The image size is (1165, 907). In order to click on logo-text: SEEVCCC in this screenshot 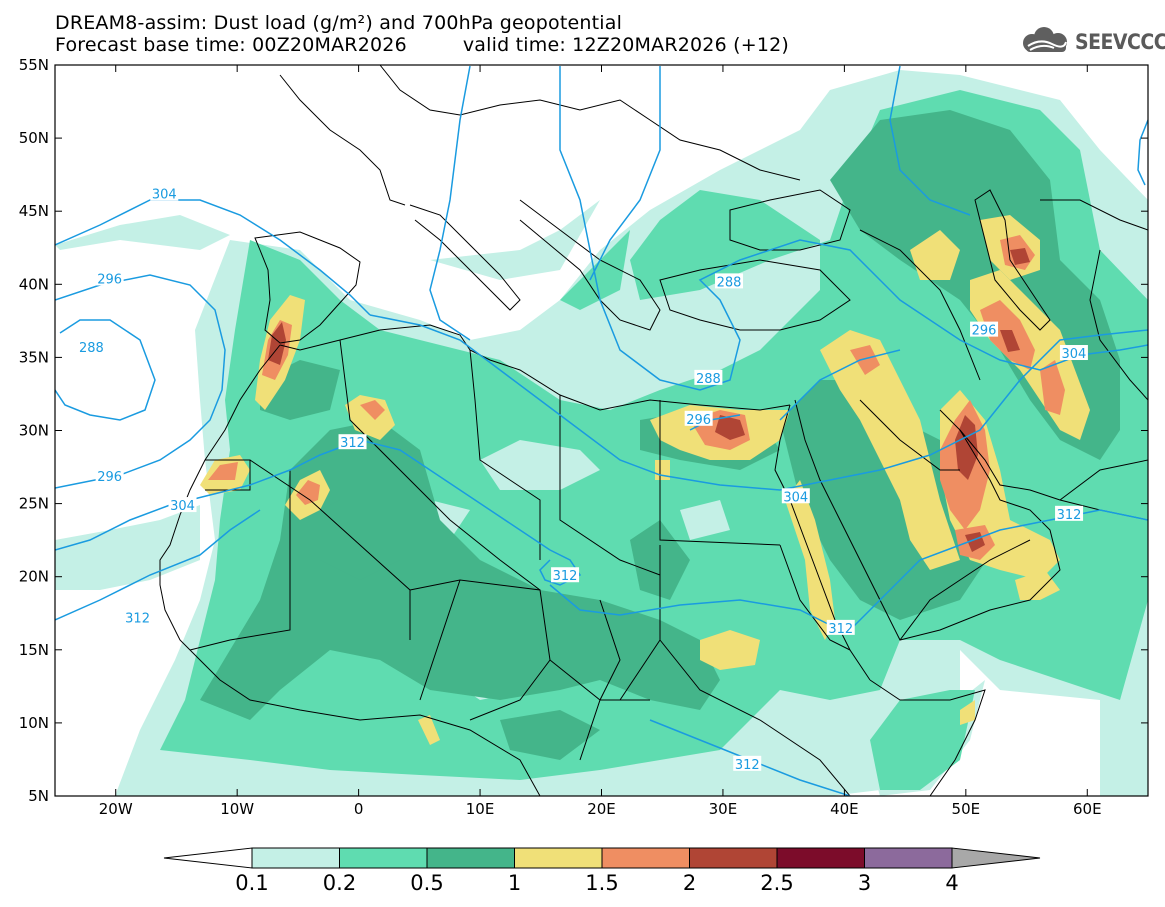, I will do `click(1120, 42)`.